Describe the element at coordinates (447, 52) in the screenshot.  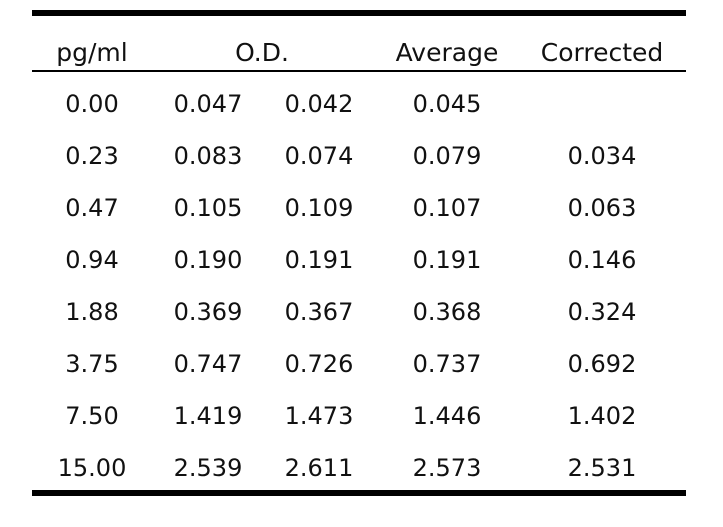
I see `header-average: Average` at that location.